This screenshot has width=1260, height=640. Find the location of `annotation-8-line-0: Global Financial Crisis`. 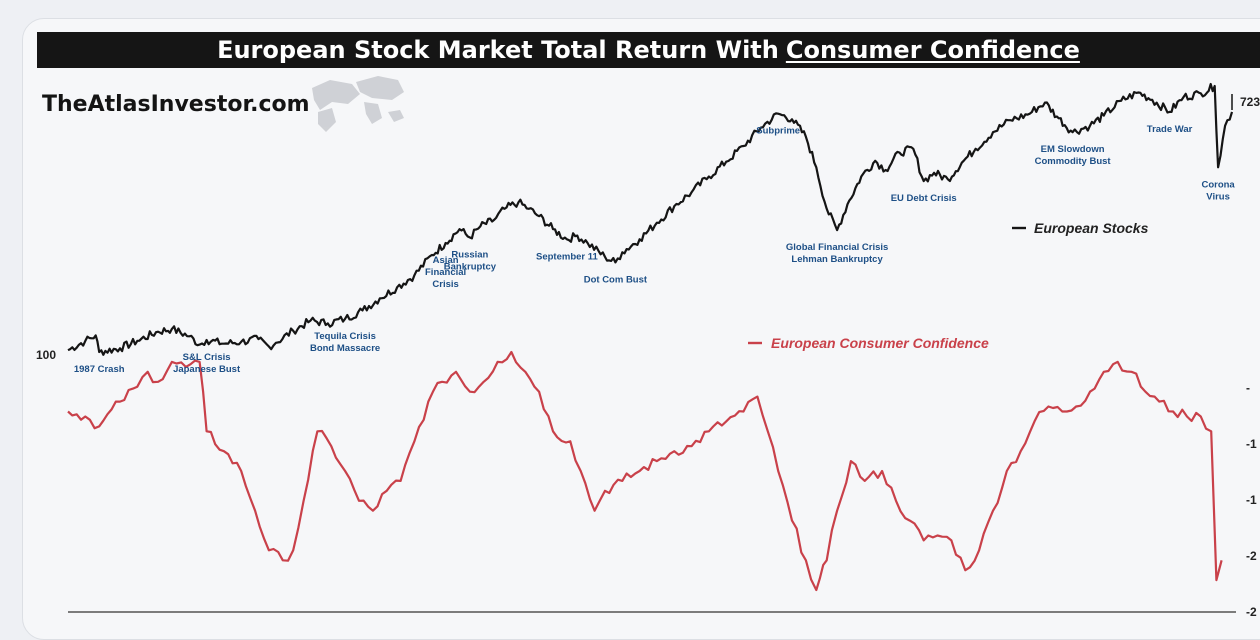

annotation-8-line-0: Global Financial Crisis is located at coordinates (837, 247).